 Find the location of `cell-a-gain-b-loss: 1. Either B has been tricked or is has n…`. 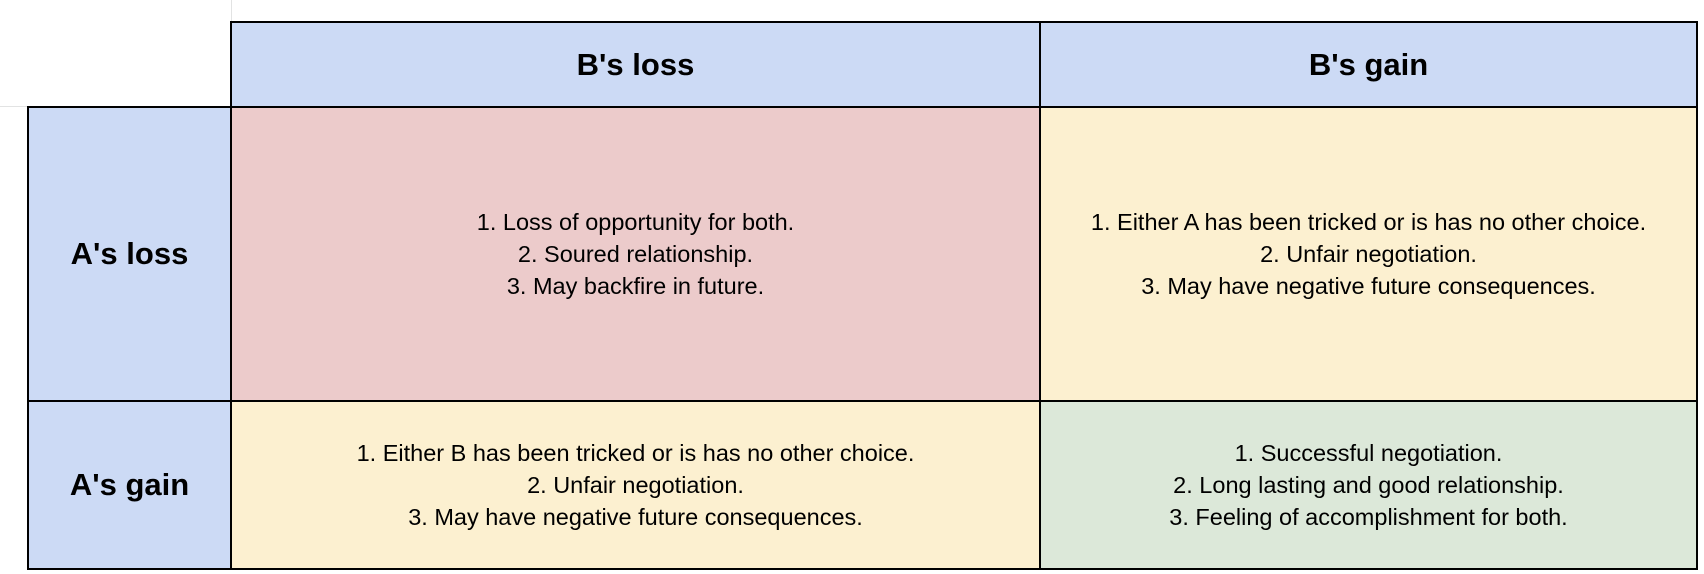

cell-a-gain-b-loss: 1. Either B has been tricked or is has n… is located at coordinates (635, 485).